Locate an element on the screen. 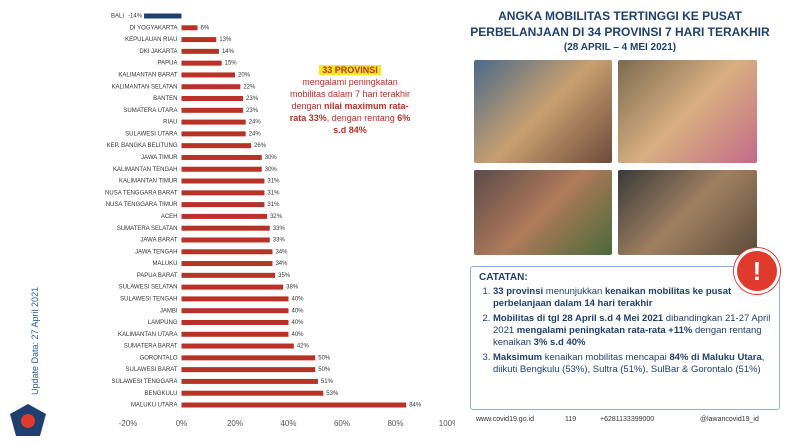 This screenshot has width=790, height=445. y-tick-label: SULAWESI SELATAN is located at coordinates (148, 288).